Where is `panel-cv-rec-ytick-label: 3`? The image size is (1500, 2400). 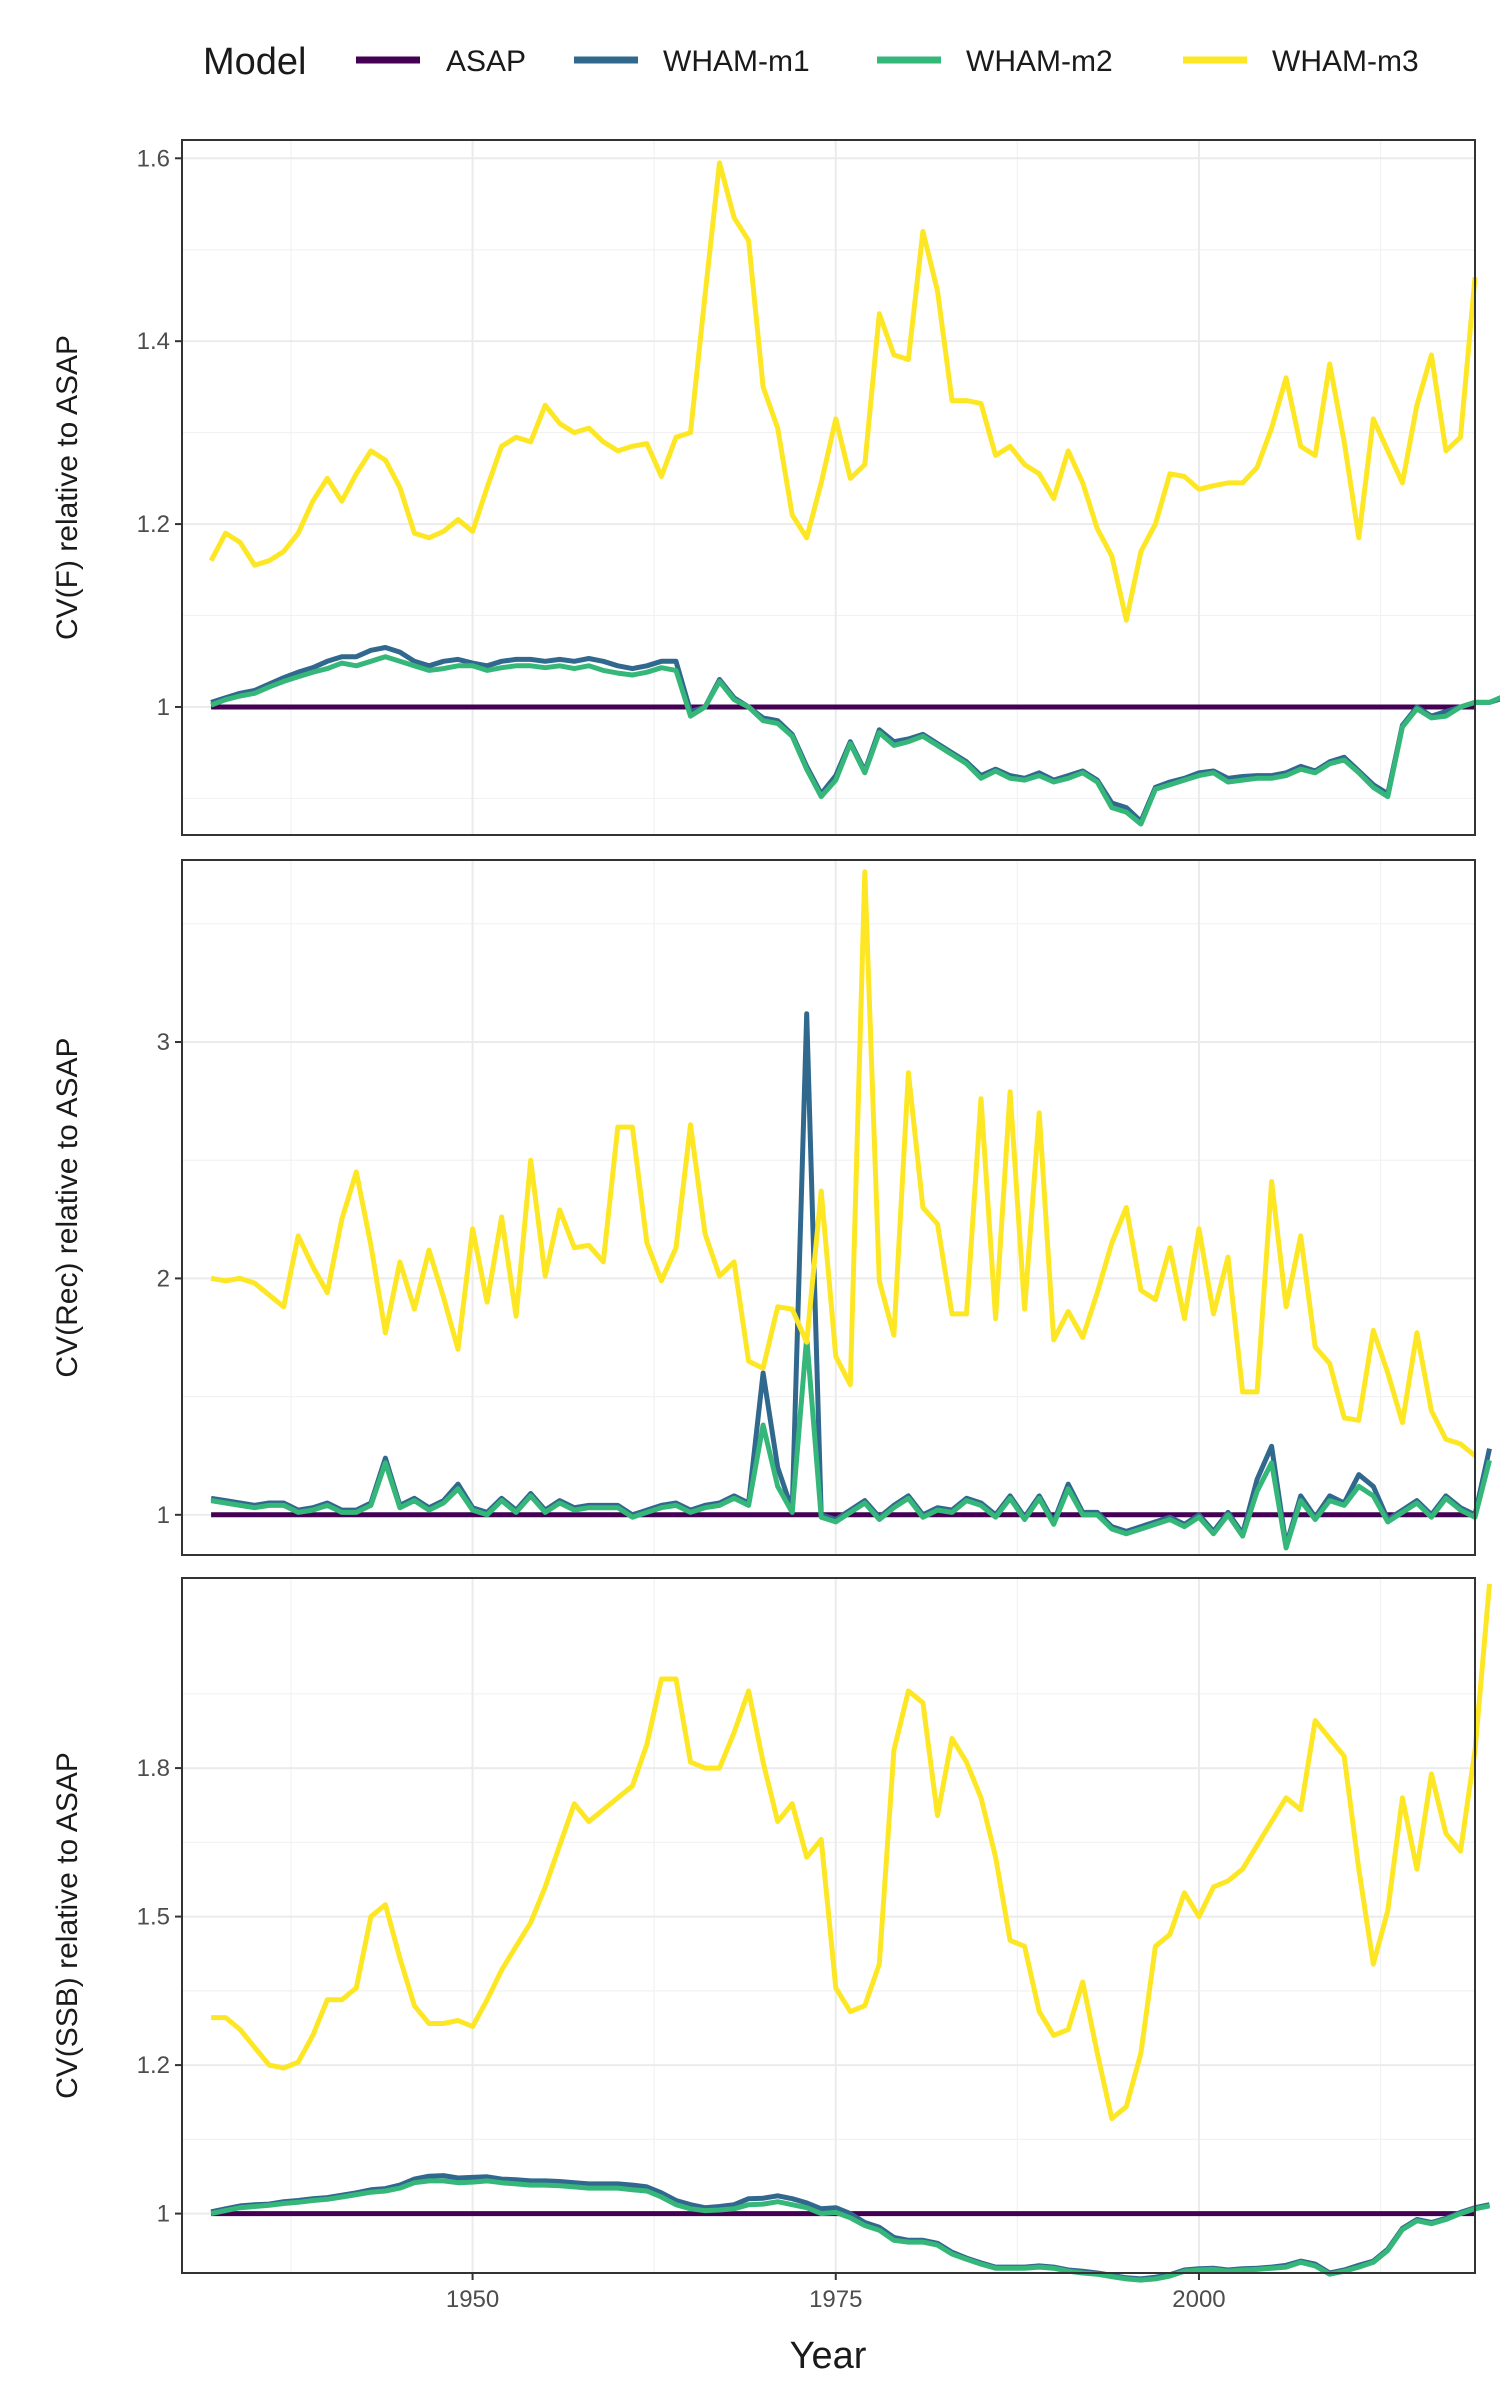 panel-cv-rec-ytick-label: 3 is located at coordinates (163, 1042).